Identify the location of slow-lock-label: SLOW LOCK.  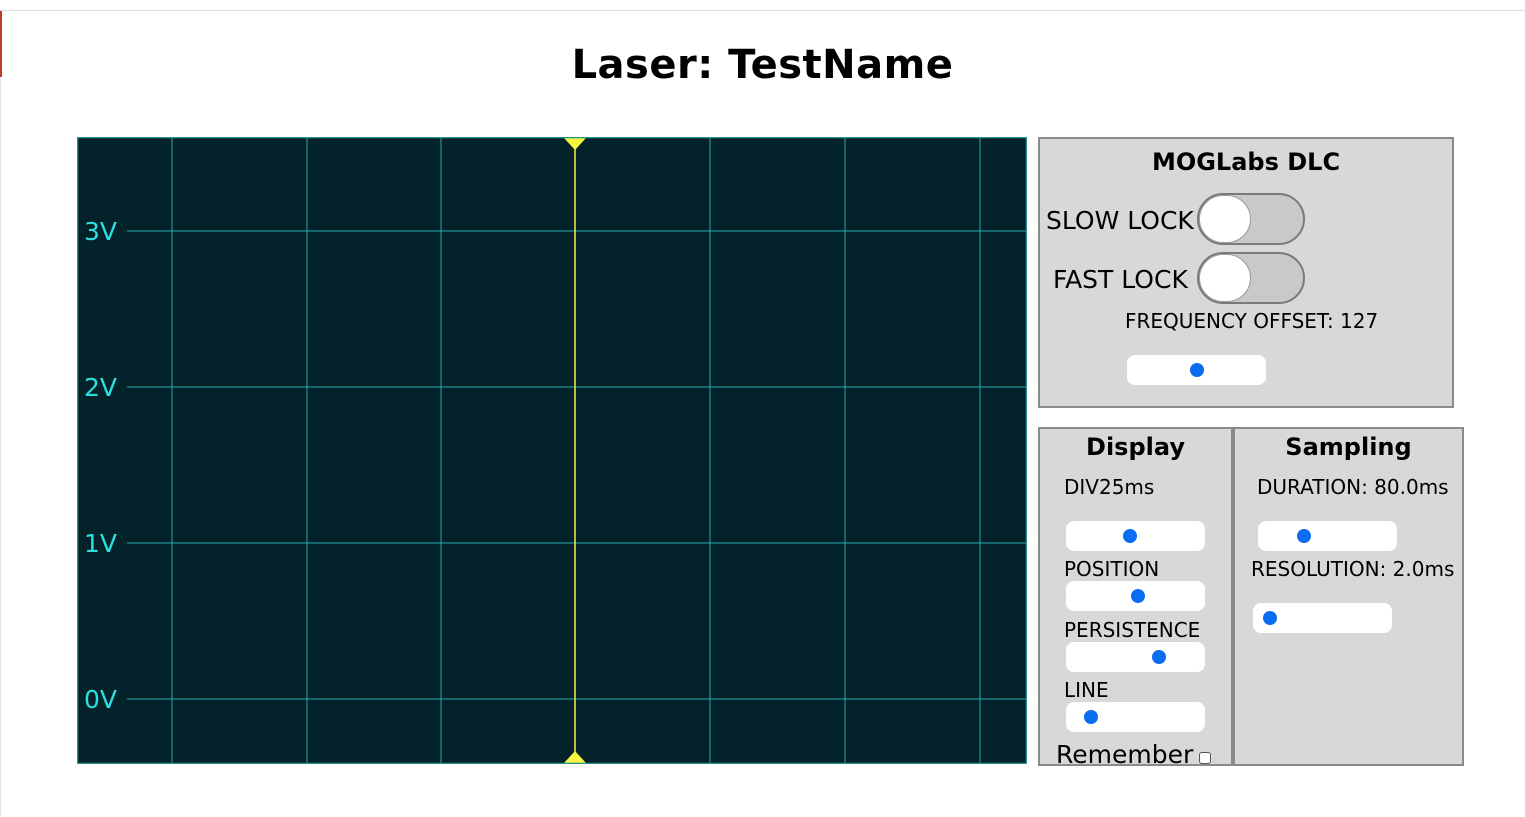
(1120, 220).